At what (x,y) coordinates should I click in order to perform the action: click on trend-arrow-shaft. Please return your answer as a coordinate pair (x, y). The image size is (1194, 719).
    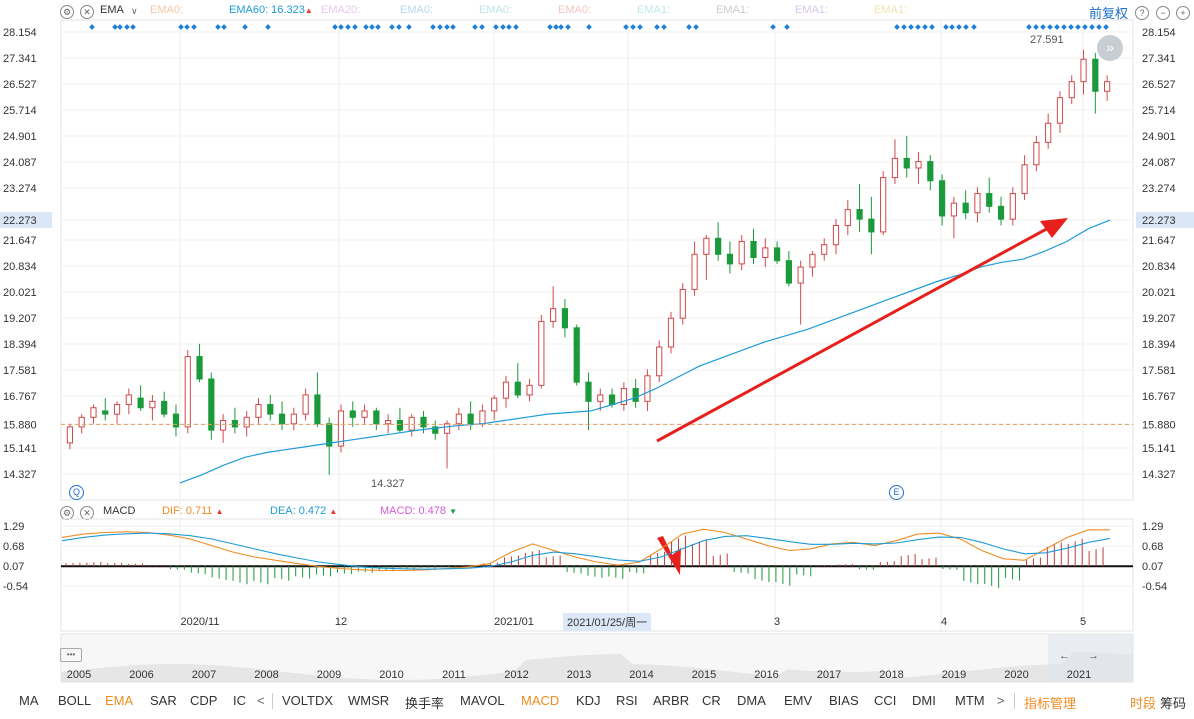
    Looking at the image, I should click on (854, 333).